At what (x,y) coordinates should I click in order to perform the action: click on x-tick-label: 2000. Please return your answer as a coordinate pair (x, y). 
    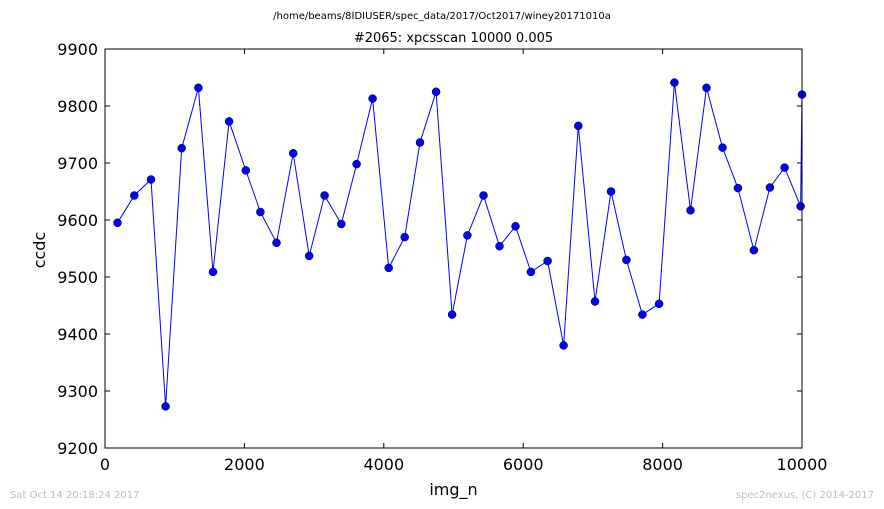
    Looking at the image, I should click on (244, 464).